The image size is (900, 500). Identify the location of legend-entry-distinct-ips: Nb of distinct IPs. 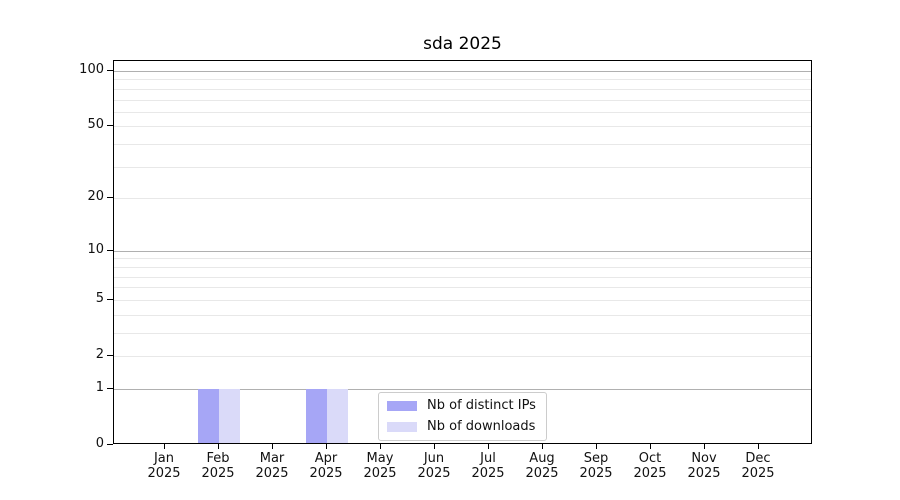
(461, 406).